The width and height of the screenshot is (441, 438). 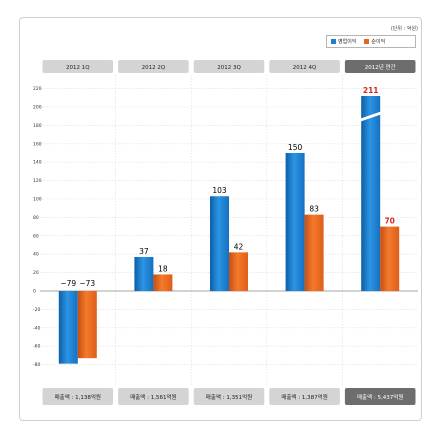 What do you see at coordinates (378, 42) in the screenshot?
I see `legend-label-net-income: 순이익` at bounding box center [378, 42].